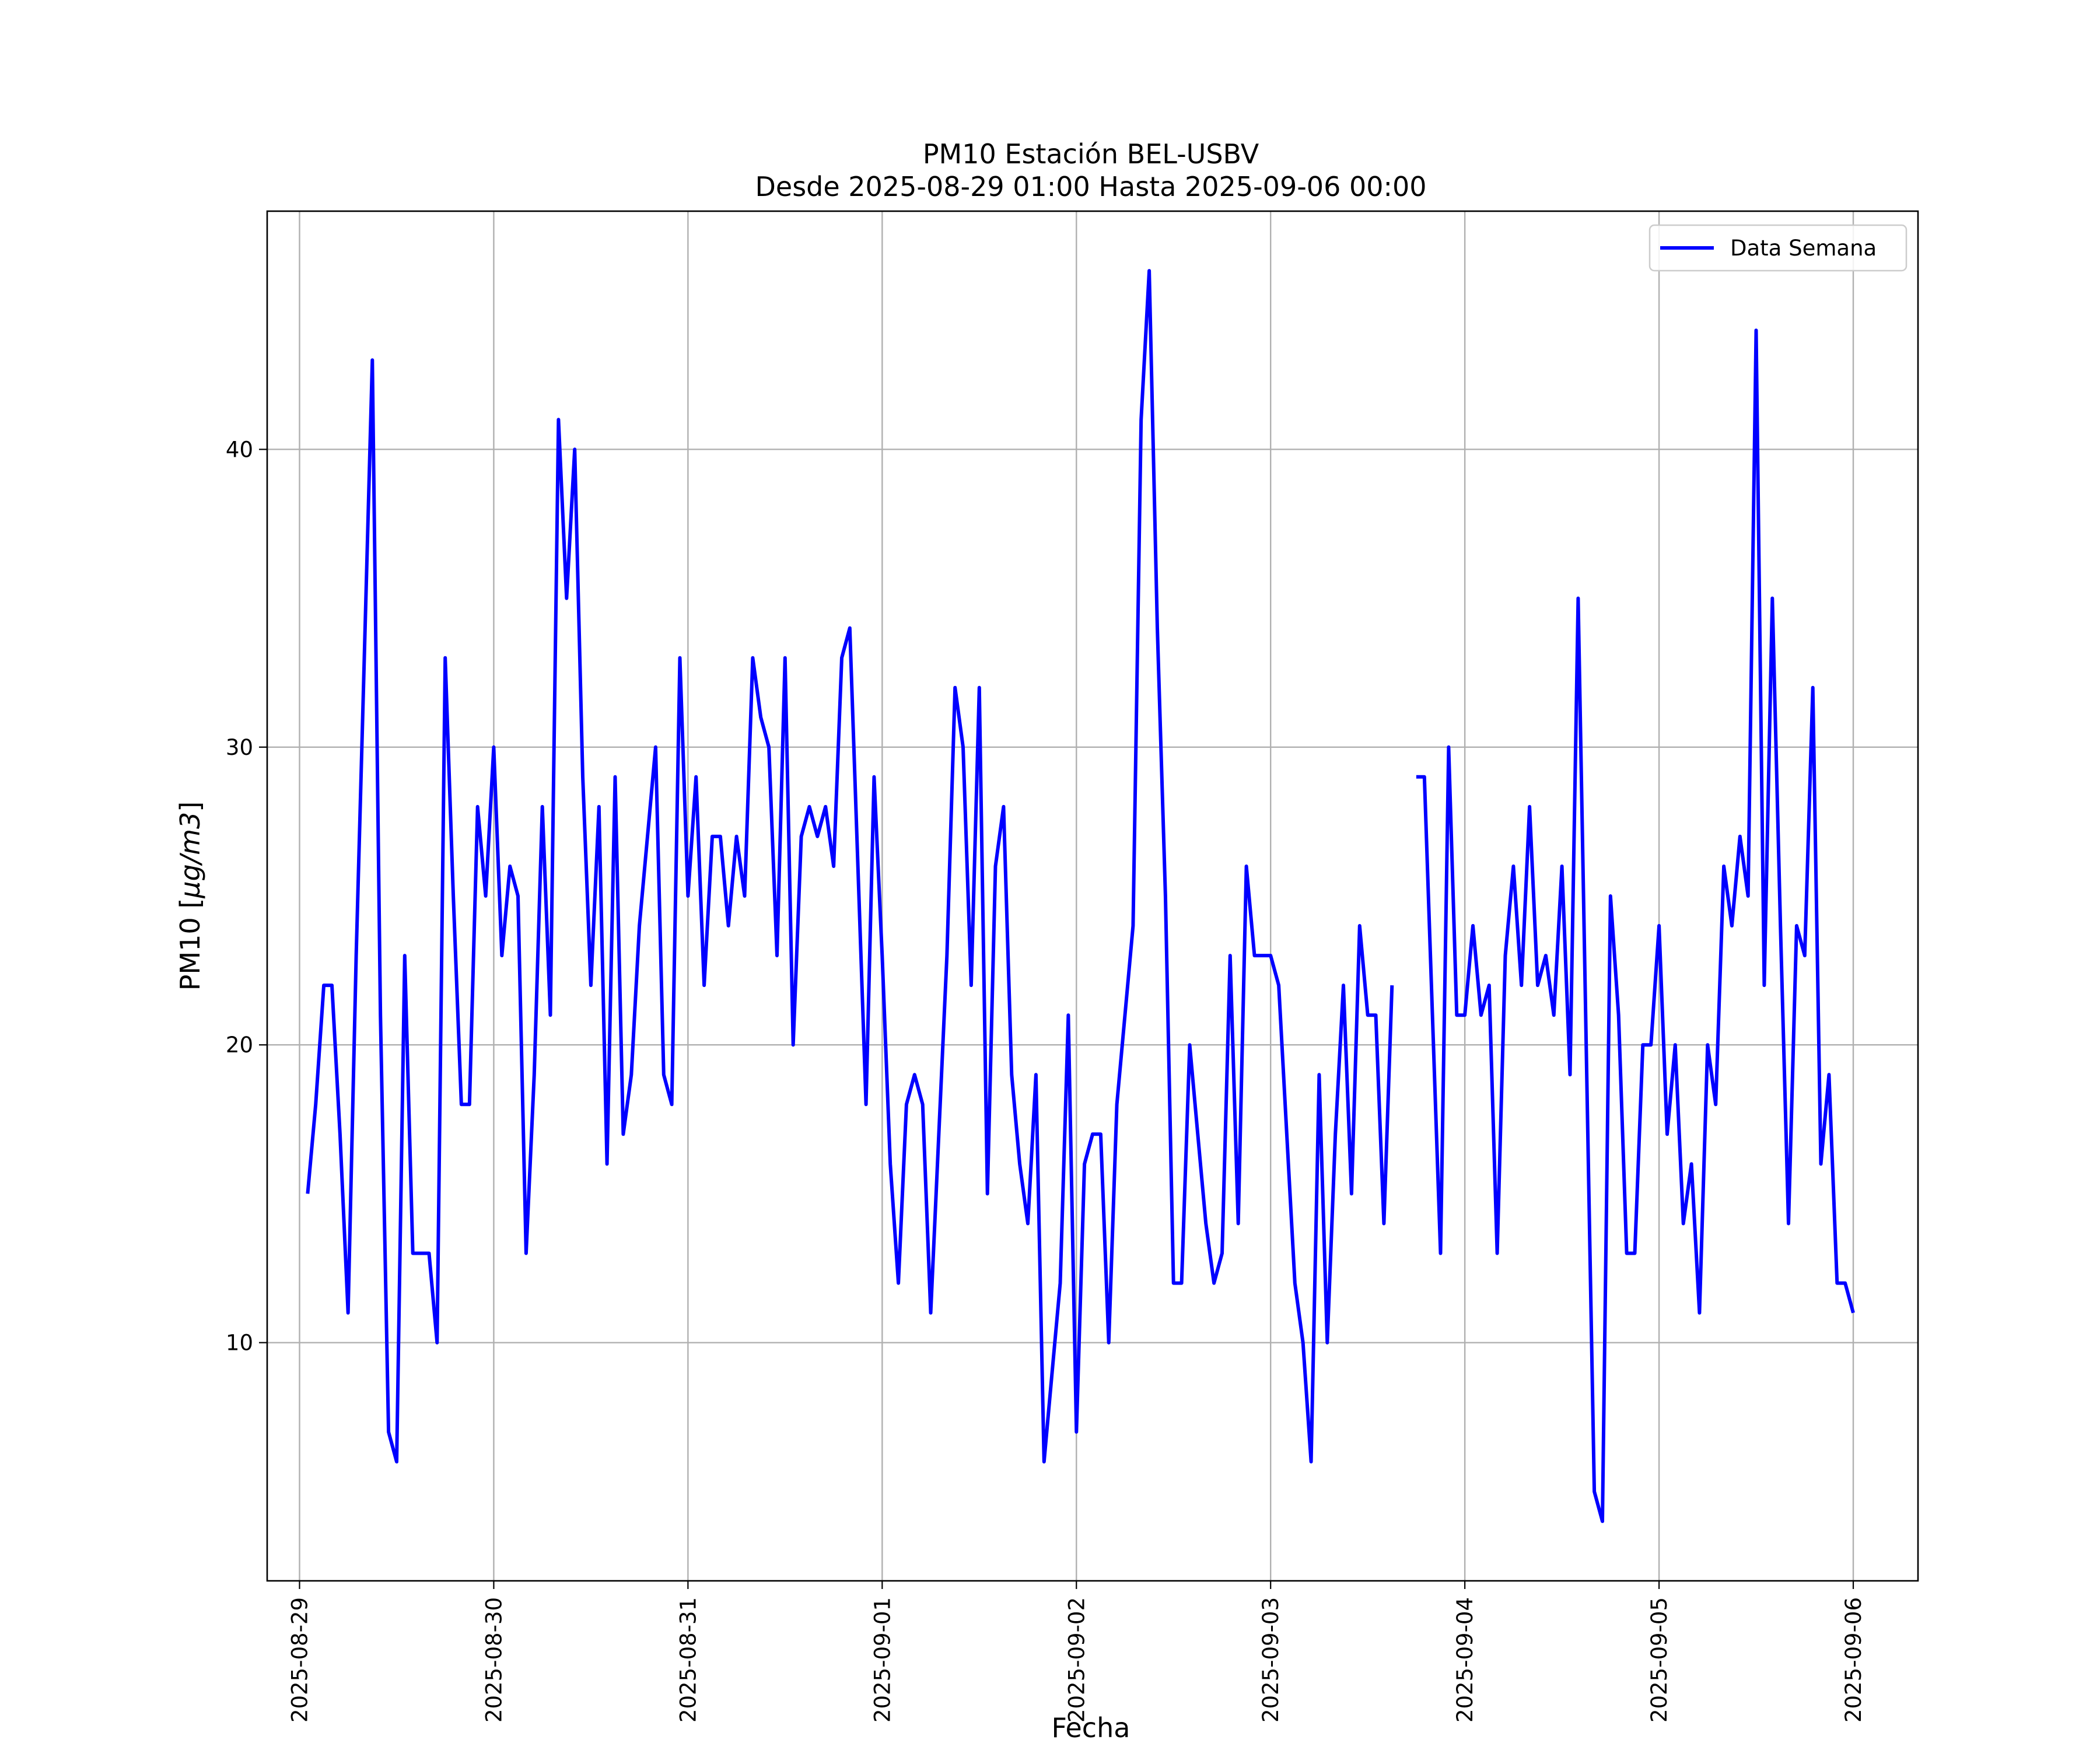 This screenshot has height=1750, width=2100. I want to click on legend-box, so click(1778, 248).